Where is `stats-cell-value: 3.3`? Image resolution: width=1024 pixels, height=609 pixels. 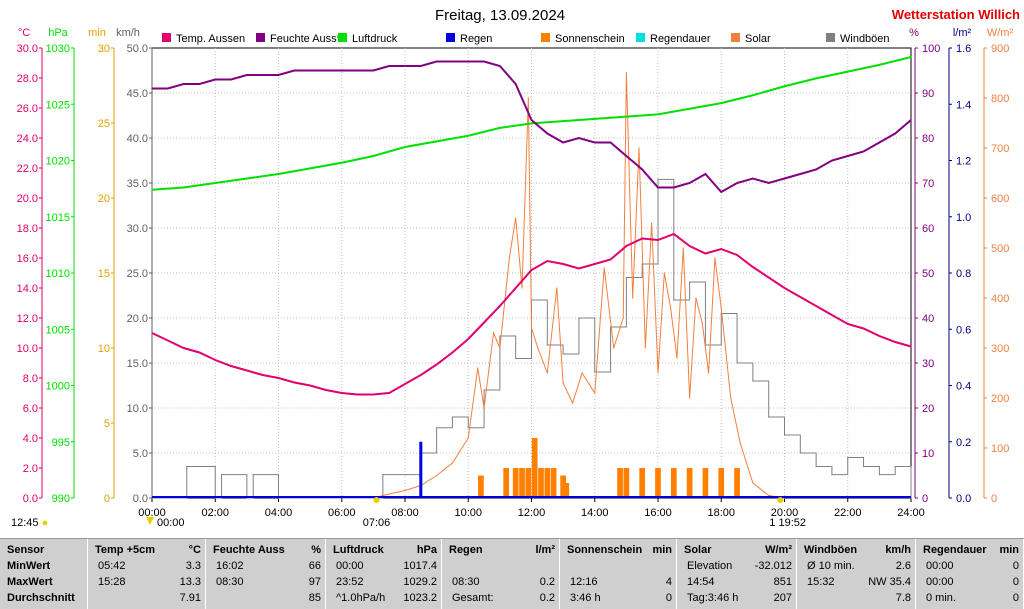 stats-cell-value: 3.3 is located at coordinates (193, 566).